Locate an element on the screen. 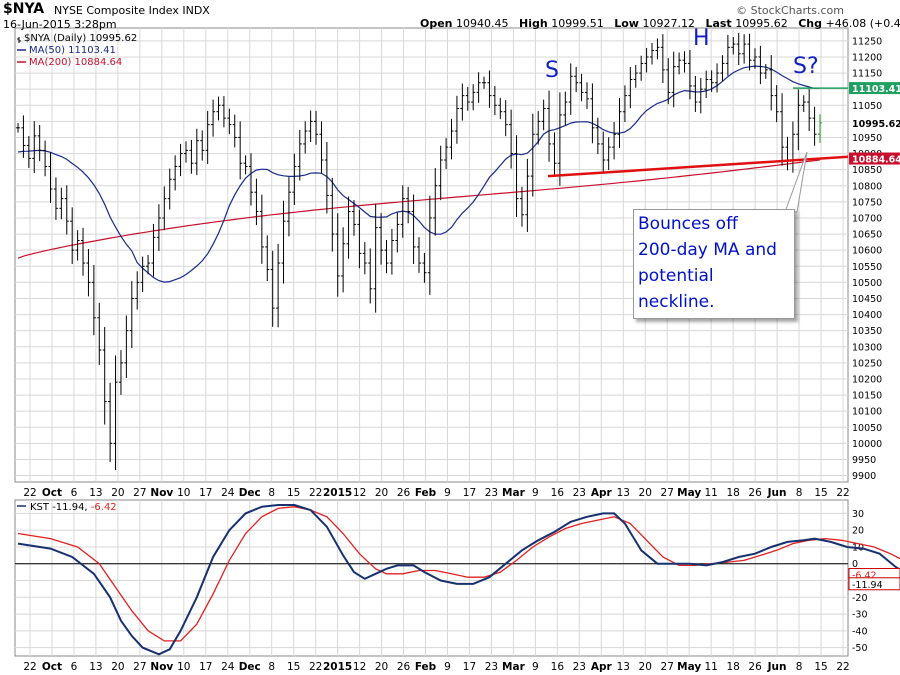 The image size is (900, 675). right-shoulder-label: S? is located at coordinates (806, 66).